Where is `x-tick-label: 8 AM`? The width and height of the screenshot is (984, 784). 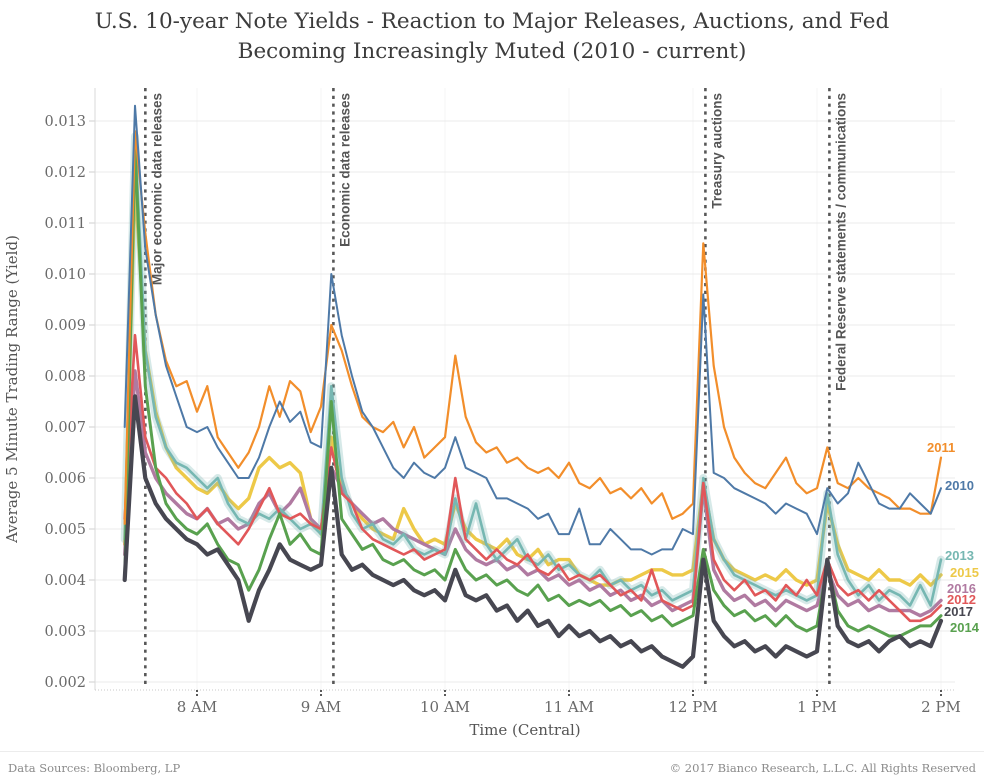
x-tick-label: 8 AM is located at coordinates (197, 707).